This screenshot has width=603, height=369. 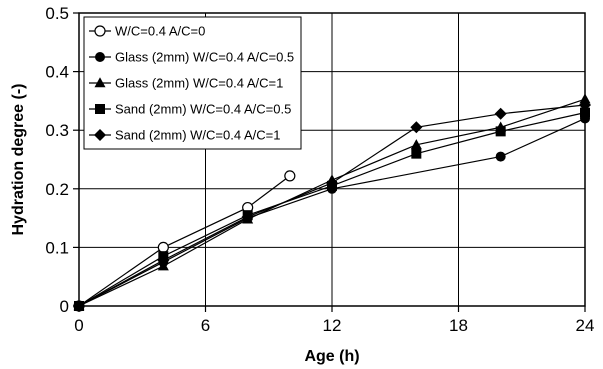 I want to click on legend-box, so click(x=192, y=83).